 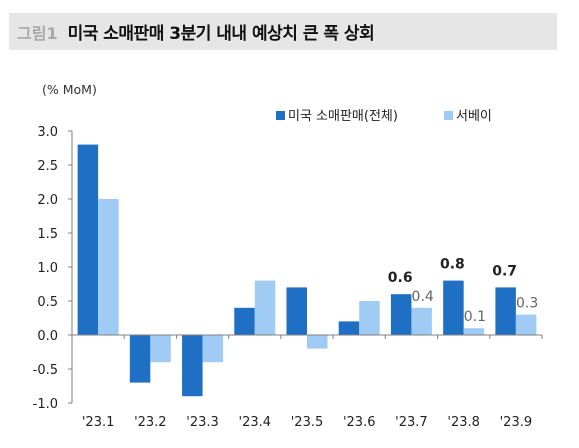 I want to click on x-tick-label: '23.4, so click(x=255, y=422).